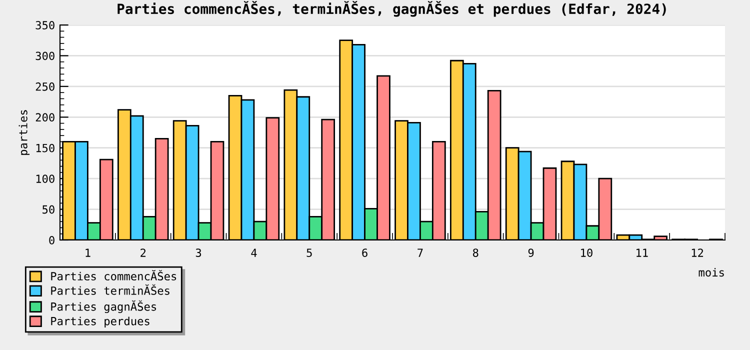 The width and height of the screenshot is (750, 350). Describe the element at coordinates (48, 209) in the screenshot. I see `y-tick-label: 50` at that location.